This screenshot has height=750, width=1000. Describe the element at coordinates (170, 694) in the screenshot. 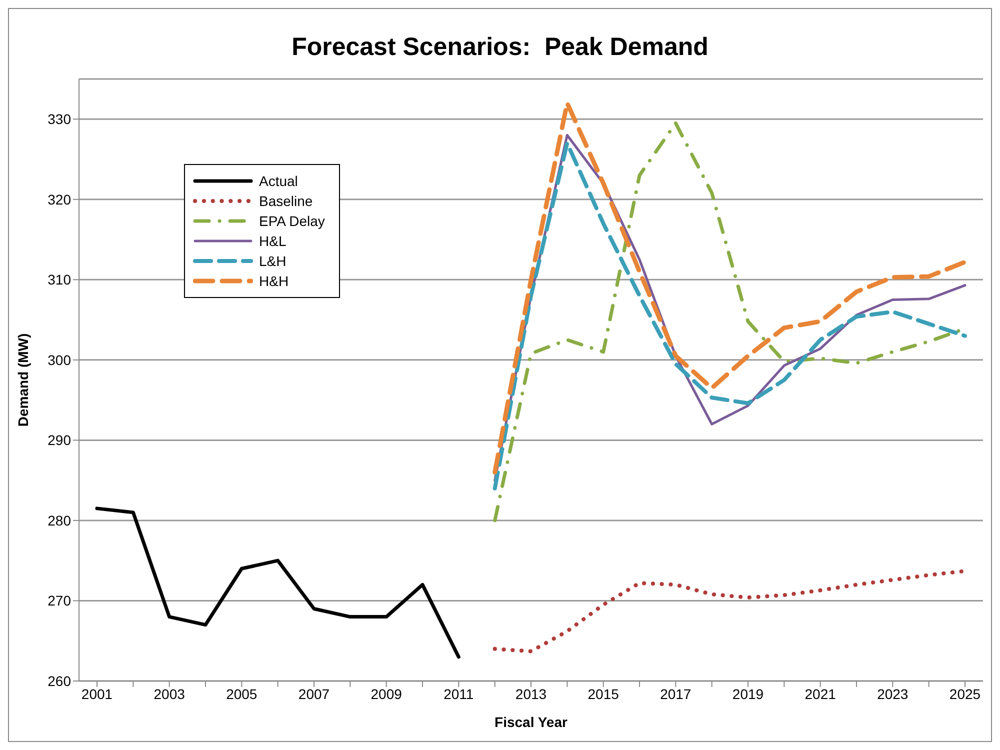

I see `x-tick-label: 2003` at that location.